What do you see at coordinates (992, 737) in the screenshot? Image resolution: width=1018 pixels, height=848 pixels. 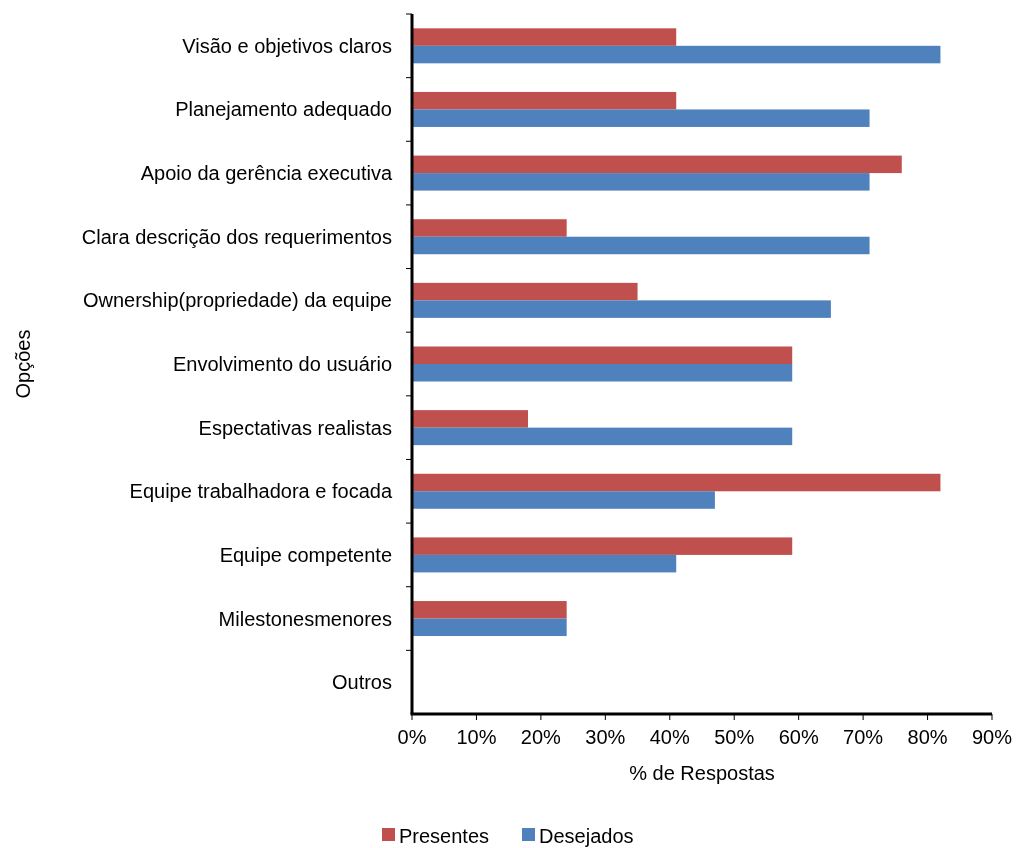 I see `x-tick-label: 90%` at bounding box center [992, 737].